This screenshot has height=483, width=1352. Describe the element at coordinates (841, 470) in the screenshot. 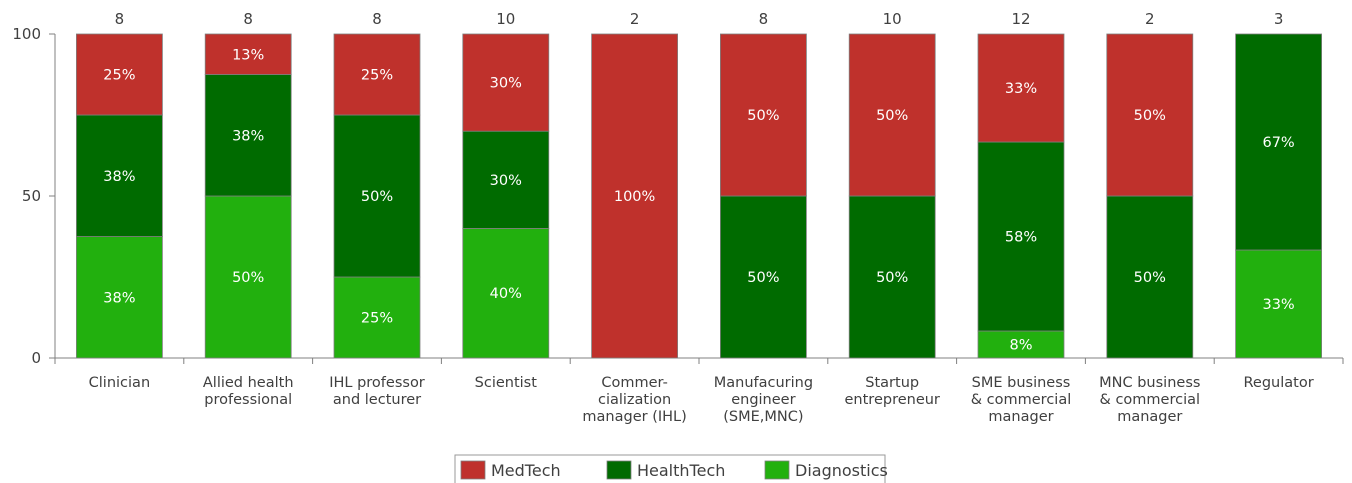

I see `legend-label-diagnostics: Diagnostics` at that location.